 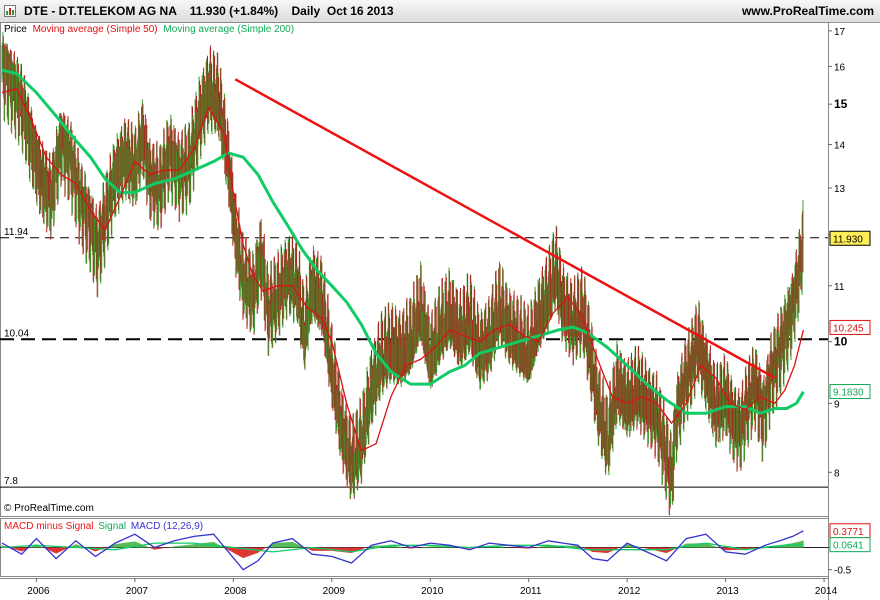 I want to click on value-label-text: 10.245, so click(x=848, y=328).